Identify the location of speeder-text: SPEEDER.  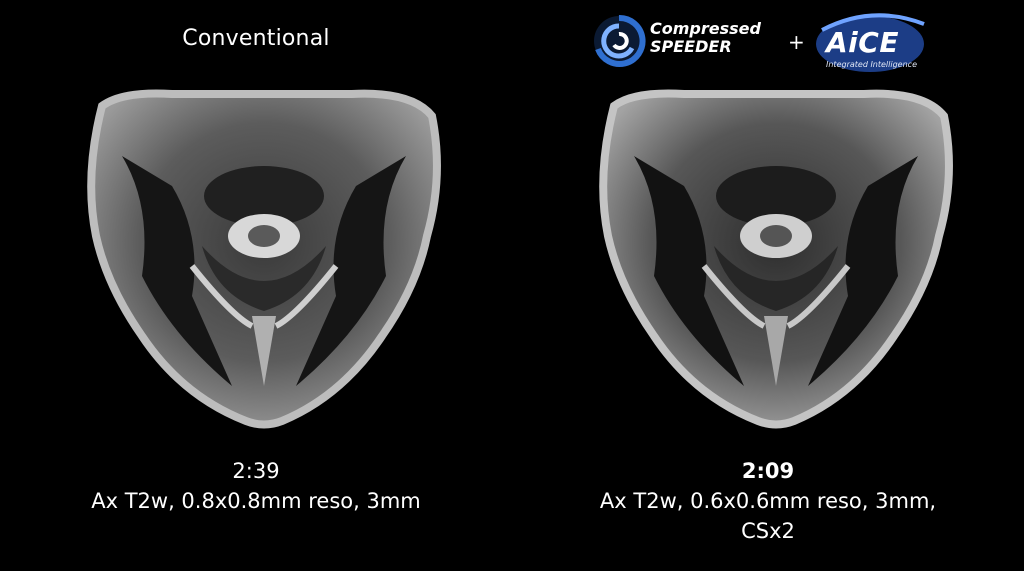
(691, 46).